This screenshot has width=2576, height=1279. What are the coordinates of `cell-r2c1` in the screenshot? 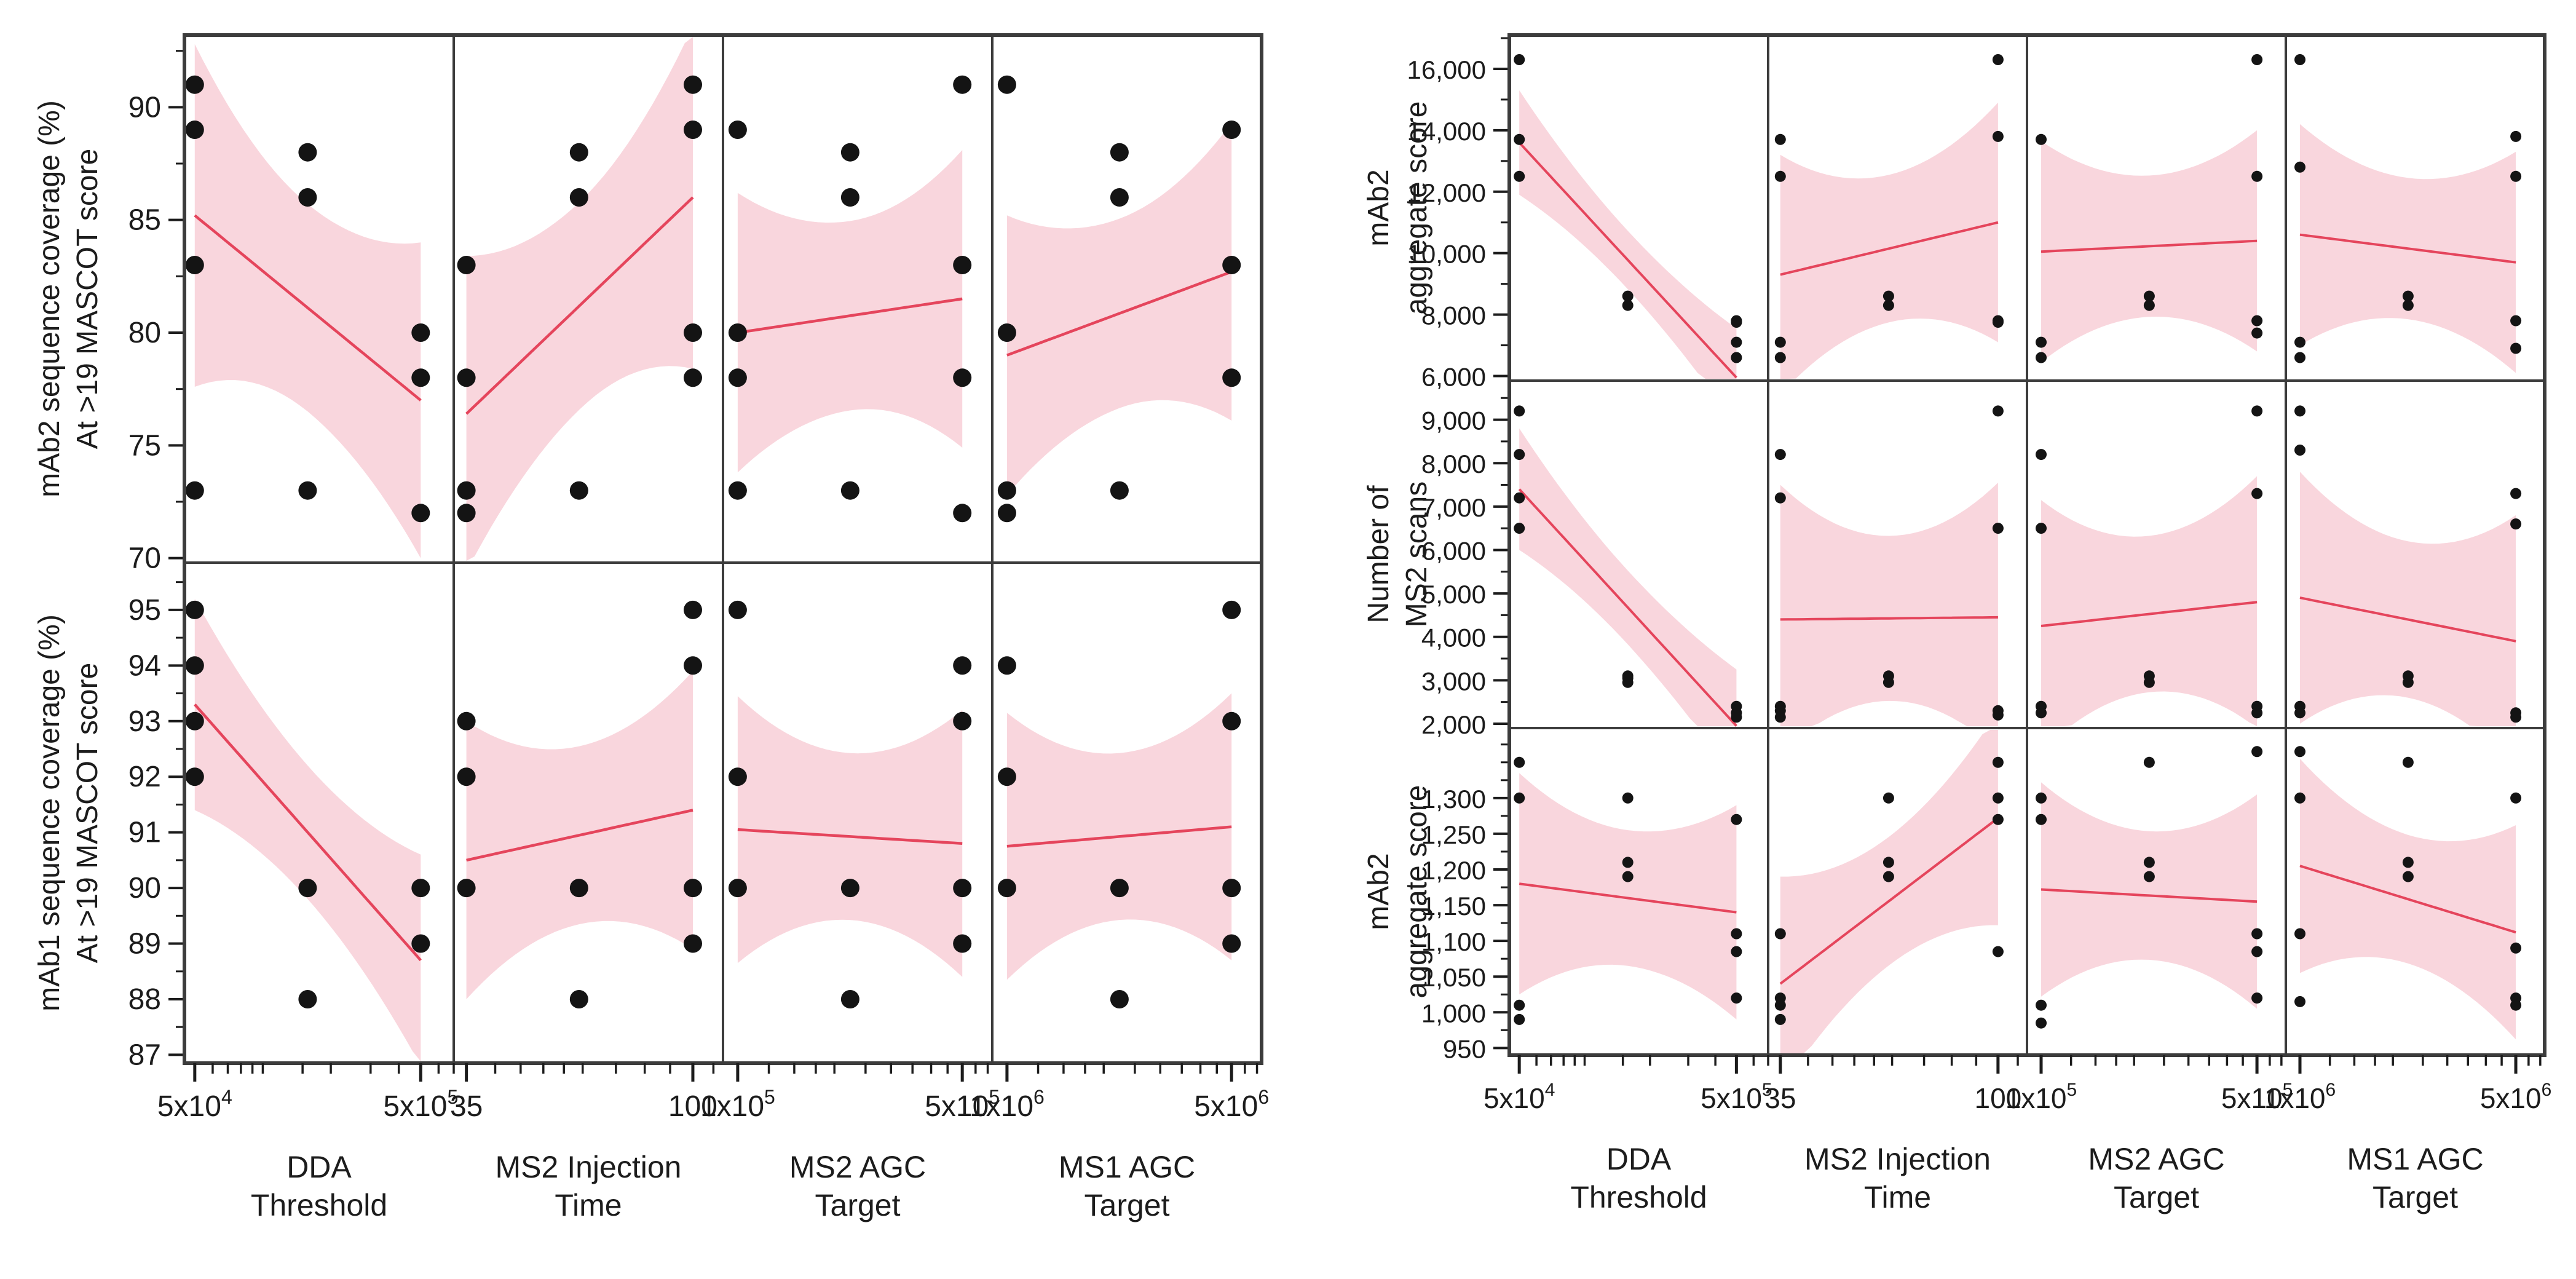 It's located at (1897, 891).